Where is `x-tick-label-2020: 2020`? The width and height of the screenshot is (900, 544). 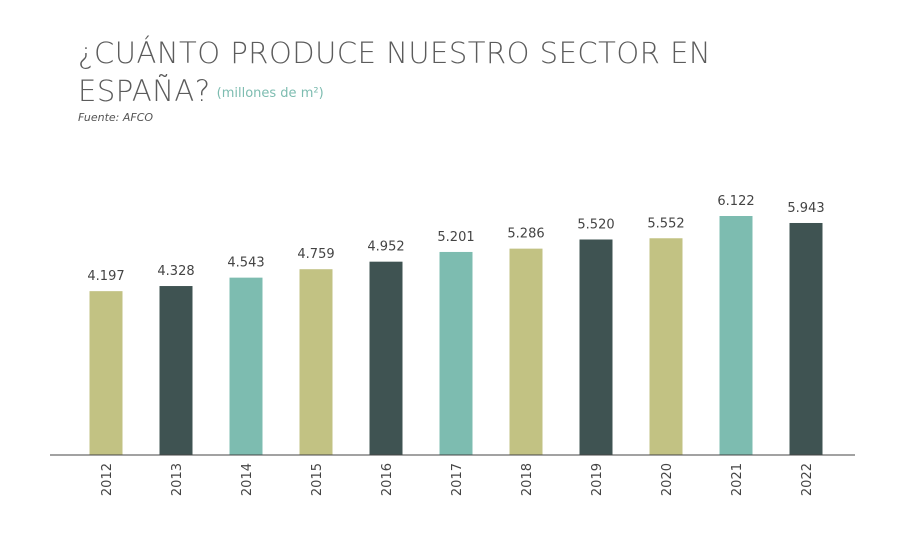
x-tick-label-2020: 2020 is located at coordinates (667, 479).